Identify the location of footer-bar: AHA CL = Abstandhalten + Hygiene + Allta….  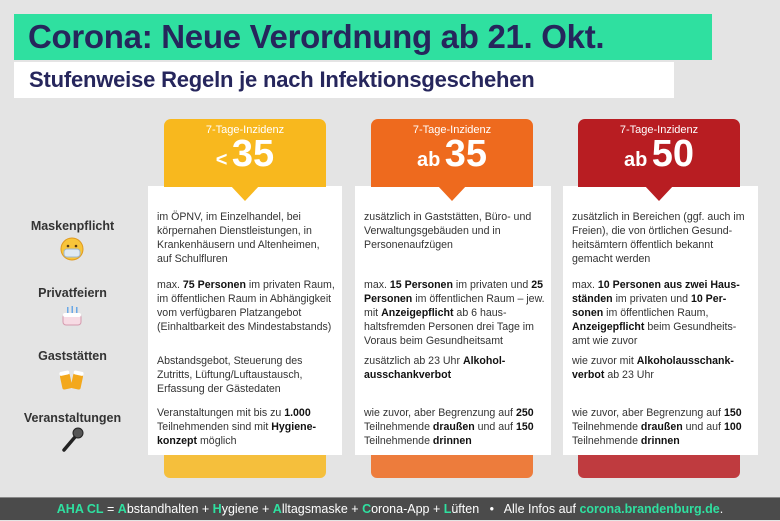
(390, 508).